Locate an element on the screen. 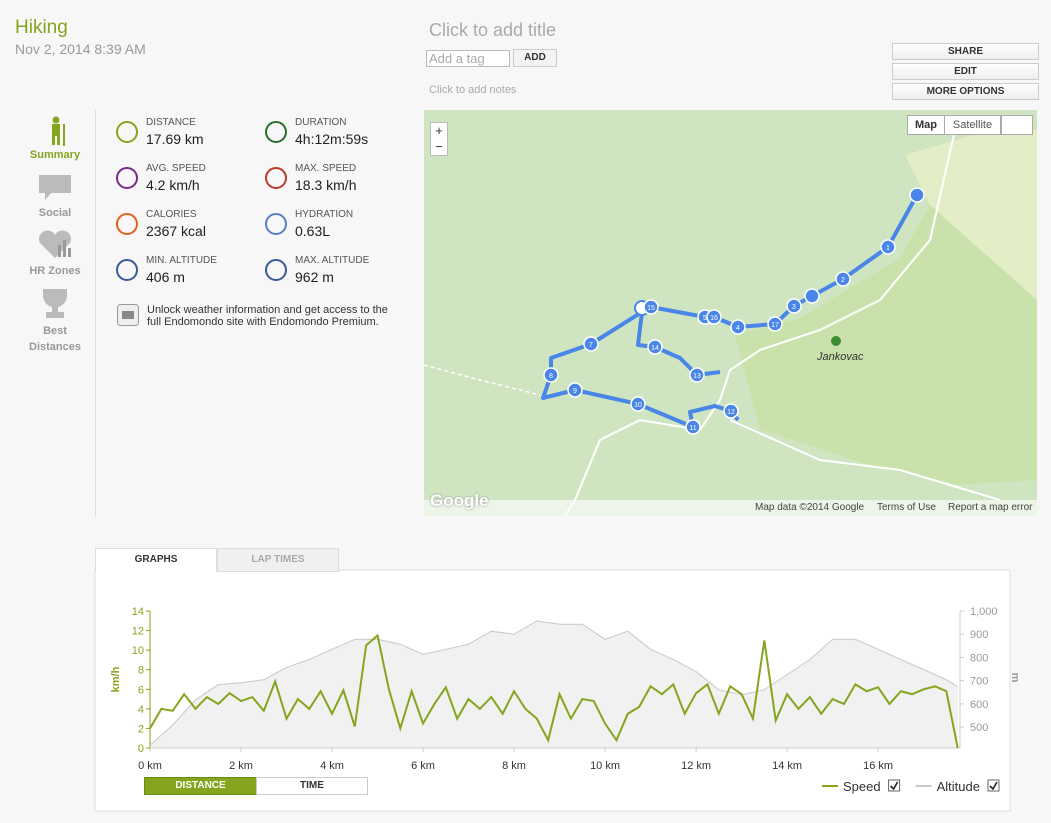 Image resolution: width=1051 pixels, height=823 pixels. x-tick-label: 4 km is located at coordinates (332, 766).